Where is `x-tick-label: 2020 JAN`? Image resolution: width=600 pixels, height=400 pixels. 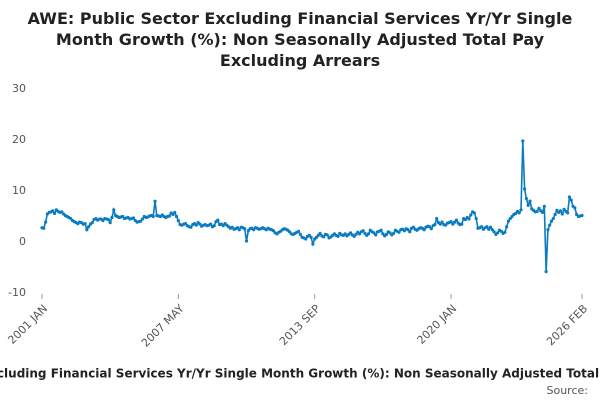
x-tick-label: 2020 JAN is located at coordinates (437, 324).